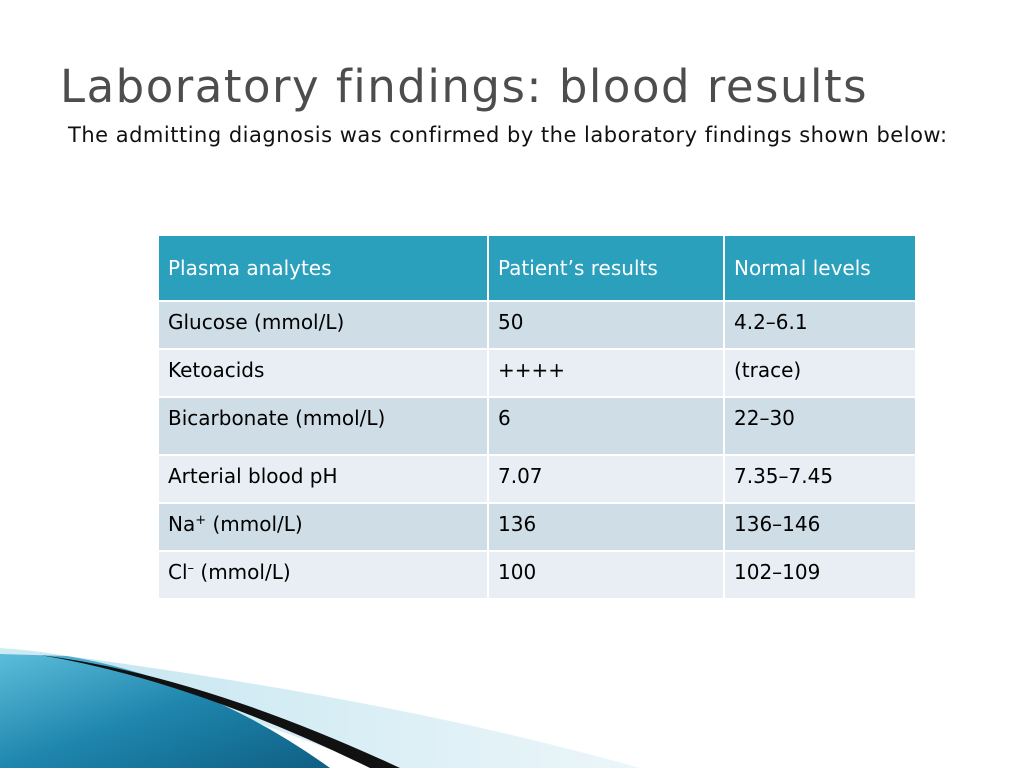 This screenshot has height=768, width=1024. What do you see at coordinates (178, 572) in the screenshot?
I see `analyte-base: Cl` at bounding box center [178, 572].